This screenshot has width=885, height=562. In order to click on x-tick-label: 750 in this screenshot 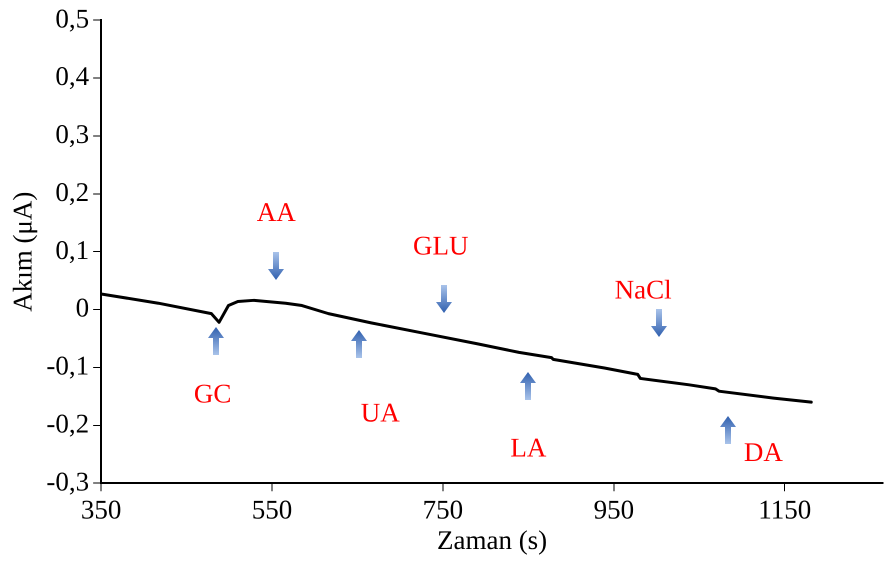, I will do `click(443, 509)`.